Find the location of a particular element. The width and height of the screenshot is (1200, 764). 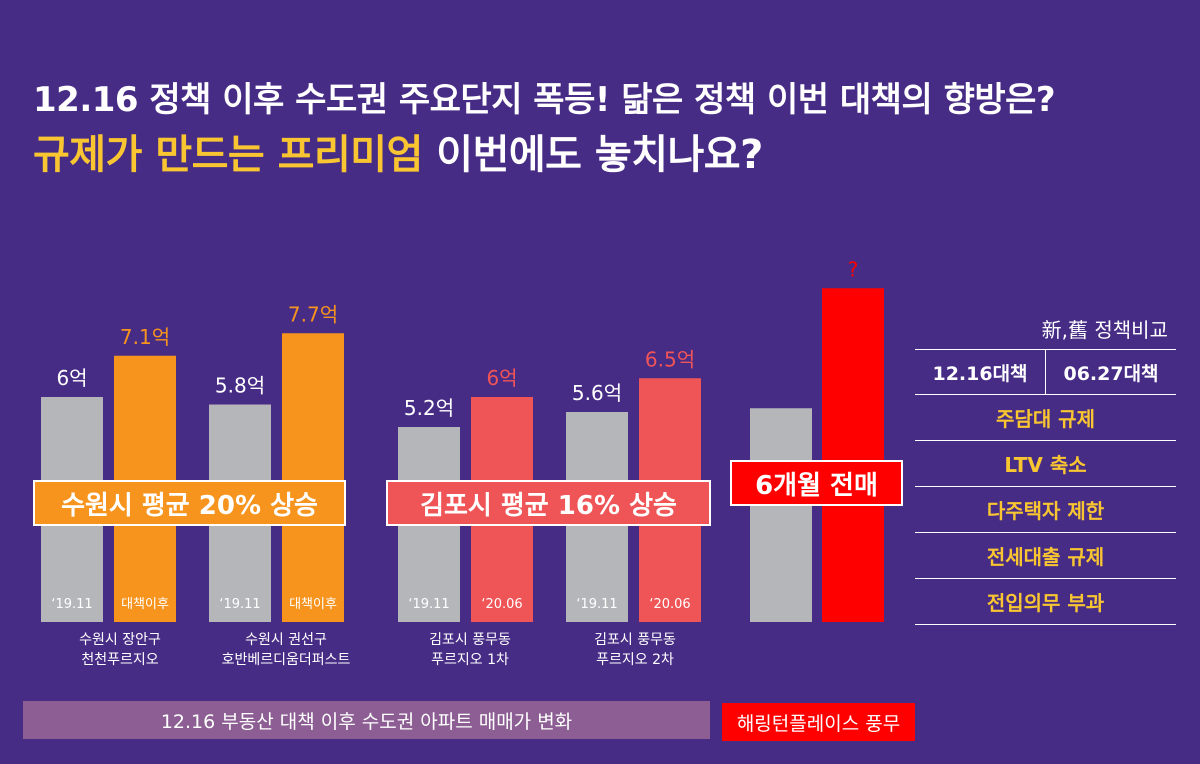

subheadline-rest: 이번에도 놓치나요? is located at coordinates (592, 155).